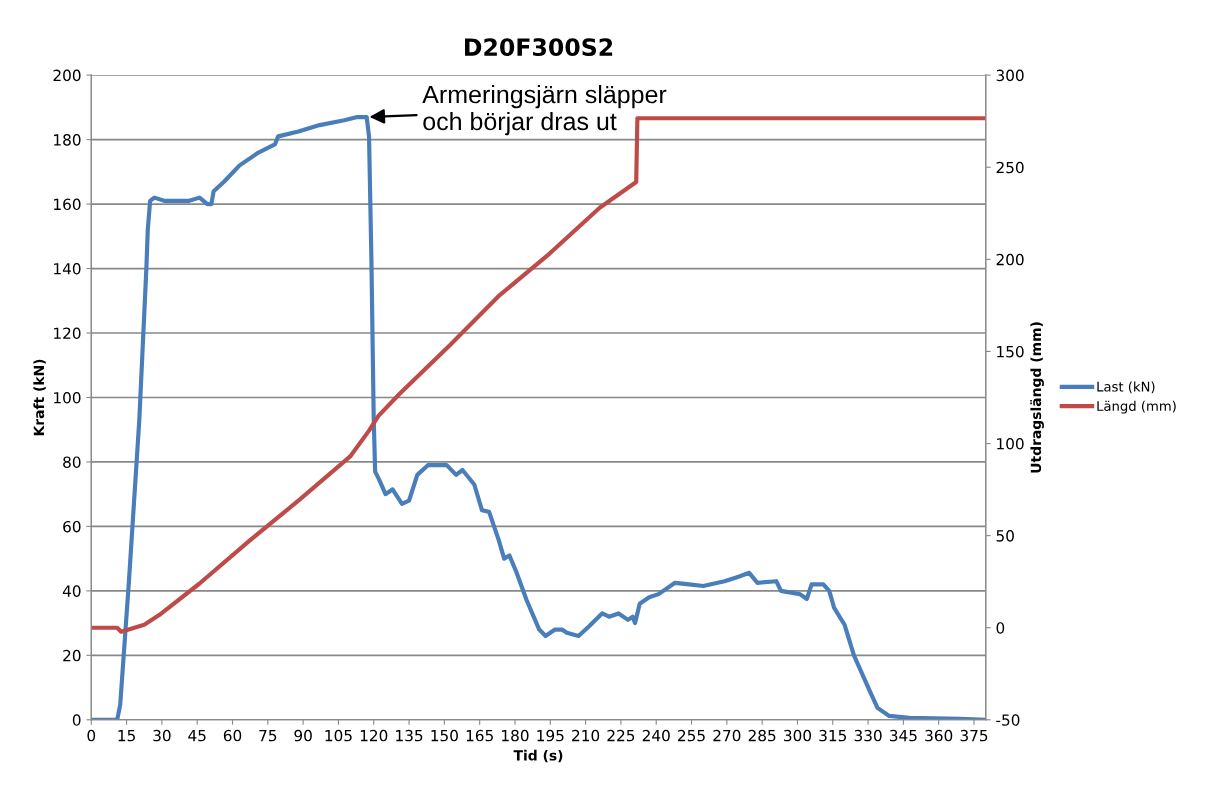 This screenshot has width=1217, height=791. I want to click on y2-tick-label: 200, so click(1010, 259).